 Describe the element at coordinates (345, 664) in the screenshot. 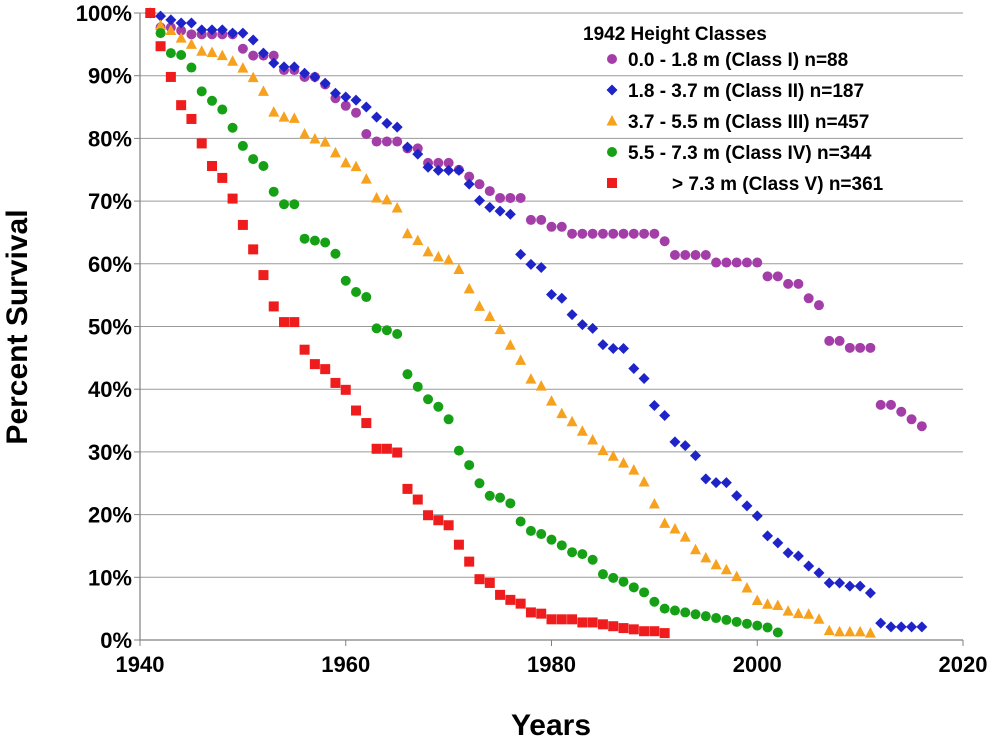

I see `x-tick-label: 1960` at that location.